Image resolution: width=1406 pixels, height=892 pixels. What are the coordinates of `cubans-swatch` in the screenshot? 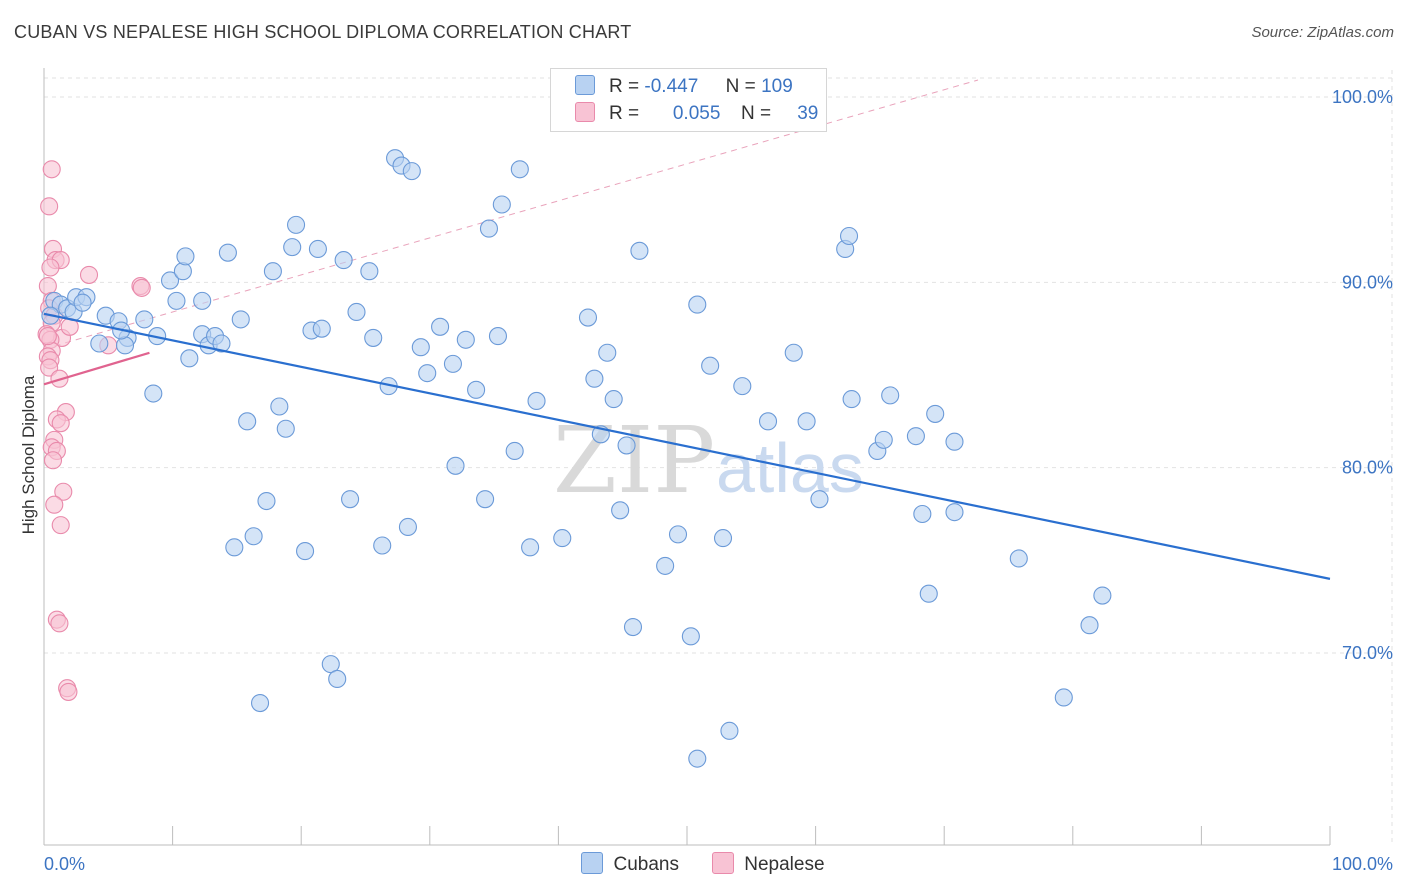 It's located at (585, 85).